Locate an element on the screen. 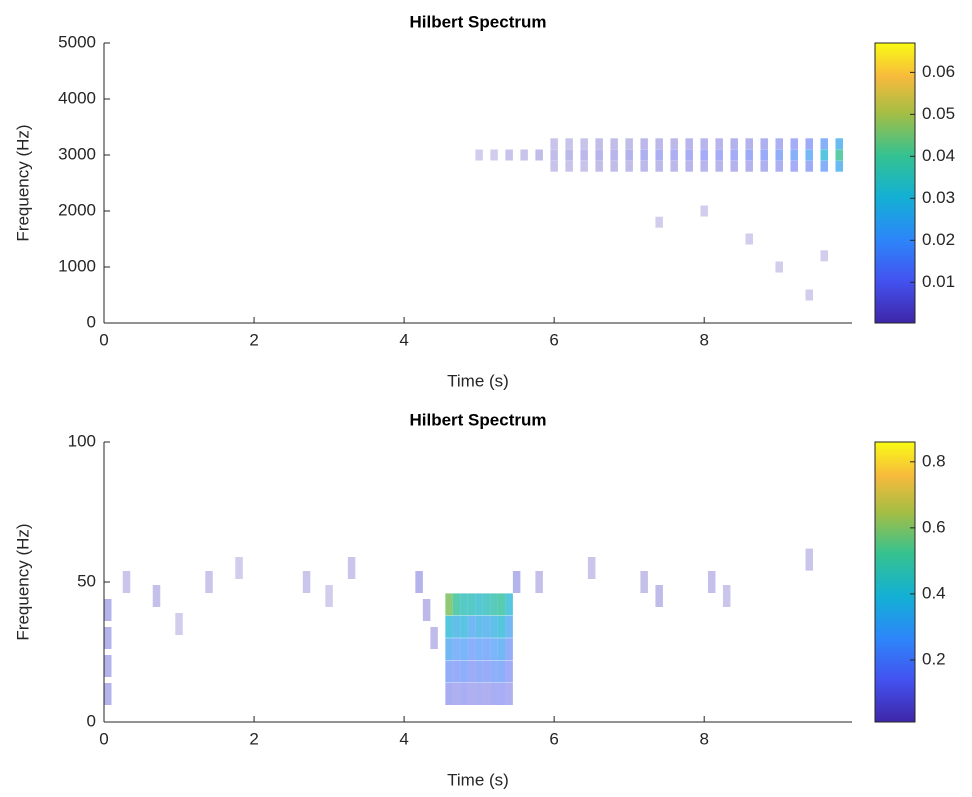 The width and height of the screenshot is (972, 797). y-axis-label: Frequency (Hz) is located at coordinates (22, 182).